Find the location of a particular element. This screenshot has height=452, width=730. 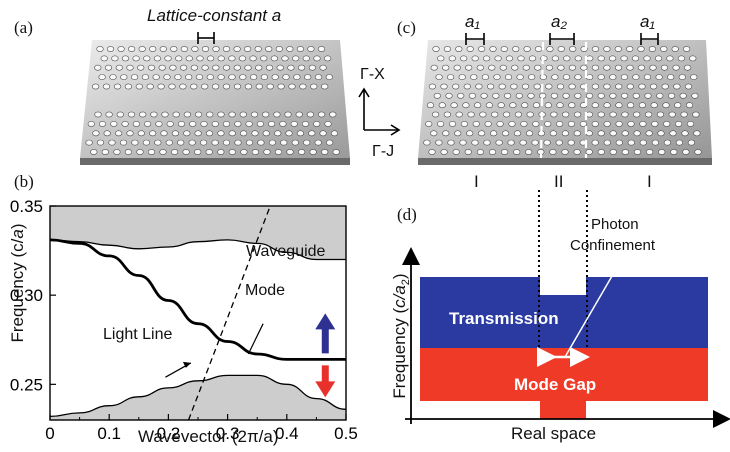

transmission-label: Transmission is located at coordinates (504, 318).